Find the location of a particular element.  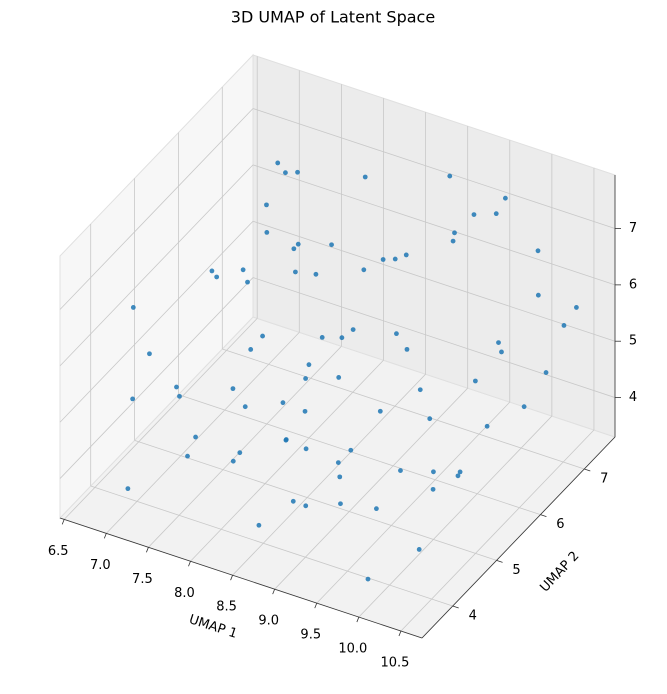

x-tick-label: 9.5 is located at coordinates (310, 635).